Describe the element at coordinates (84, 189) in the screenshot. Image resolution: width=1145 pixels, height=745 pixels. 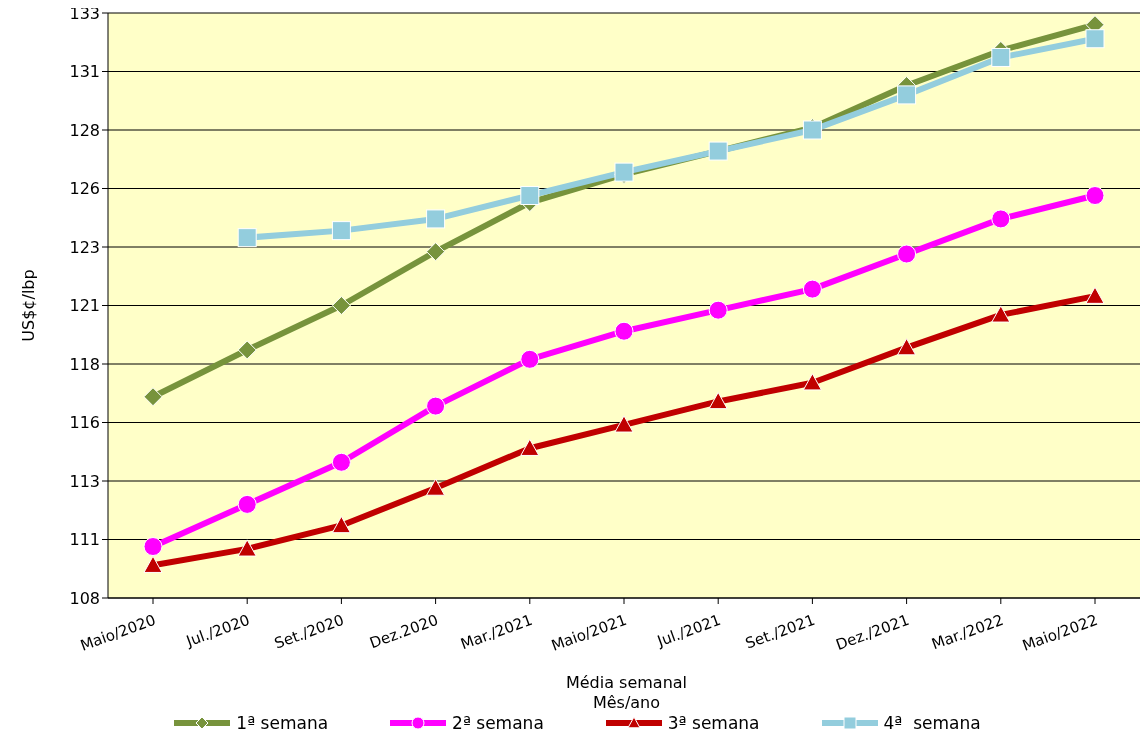
I see `y-tick-label: 126` at that location.